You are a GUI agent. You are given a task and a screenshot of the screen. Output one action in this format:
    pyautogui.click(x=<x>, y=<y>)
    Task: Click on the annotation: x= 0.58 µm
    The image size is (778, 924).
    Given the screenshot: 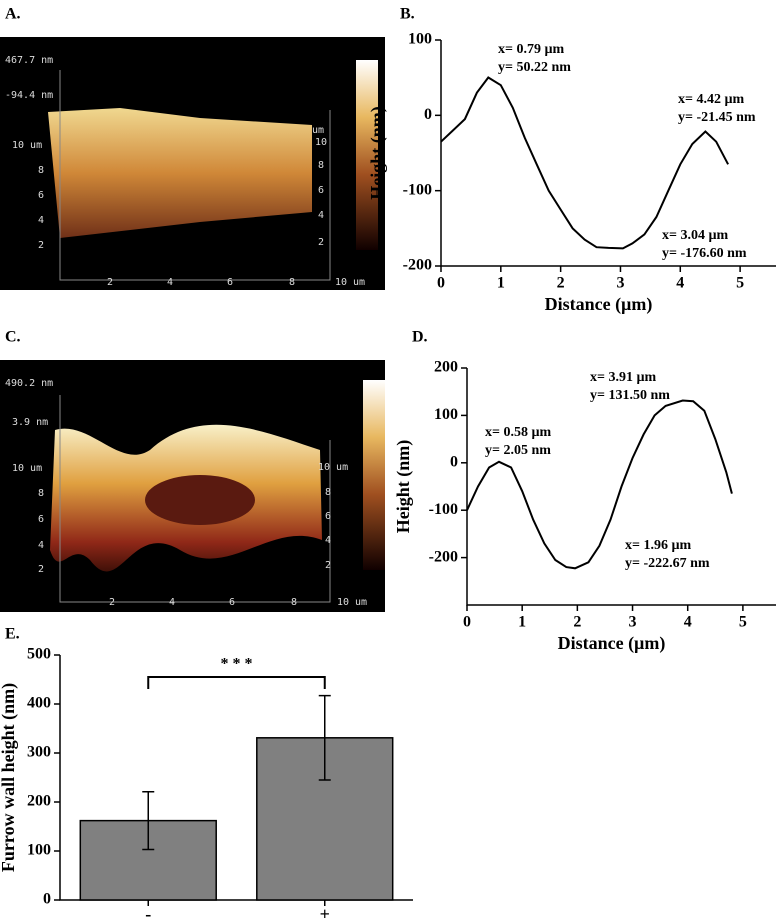 What is the action you would take?
    pyautogui.click(x=518, y=432)
    